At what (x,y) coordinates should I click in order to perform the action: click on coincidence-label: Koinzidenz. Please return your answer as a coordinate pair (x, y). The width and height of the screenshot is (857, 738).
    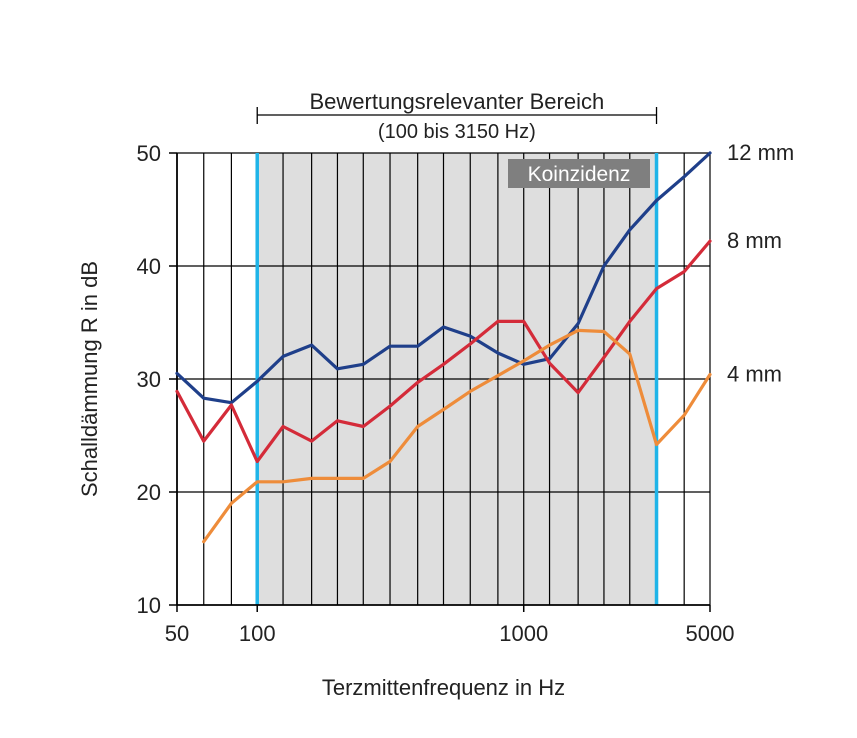
    Looking at the image, I should click on (579, 174).